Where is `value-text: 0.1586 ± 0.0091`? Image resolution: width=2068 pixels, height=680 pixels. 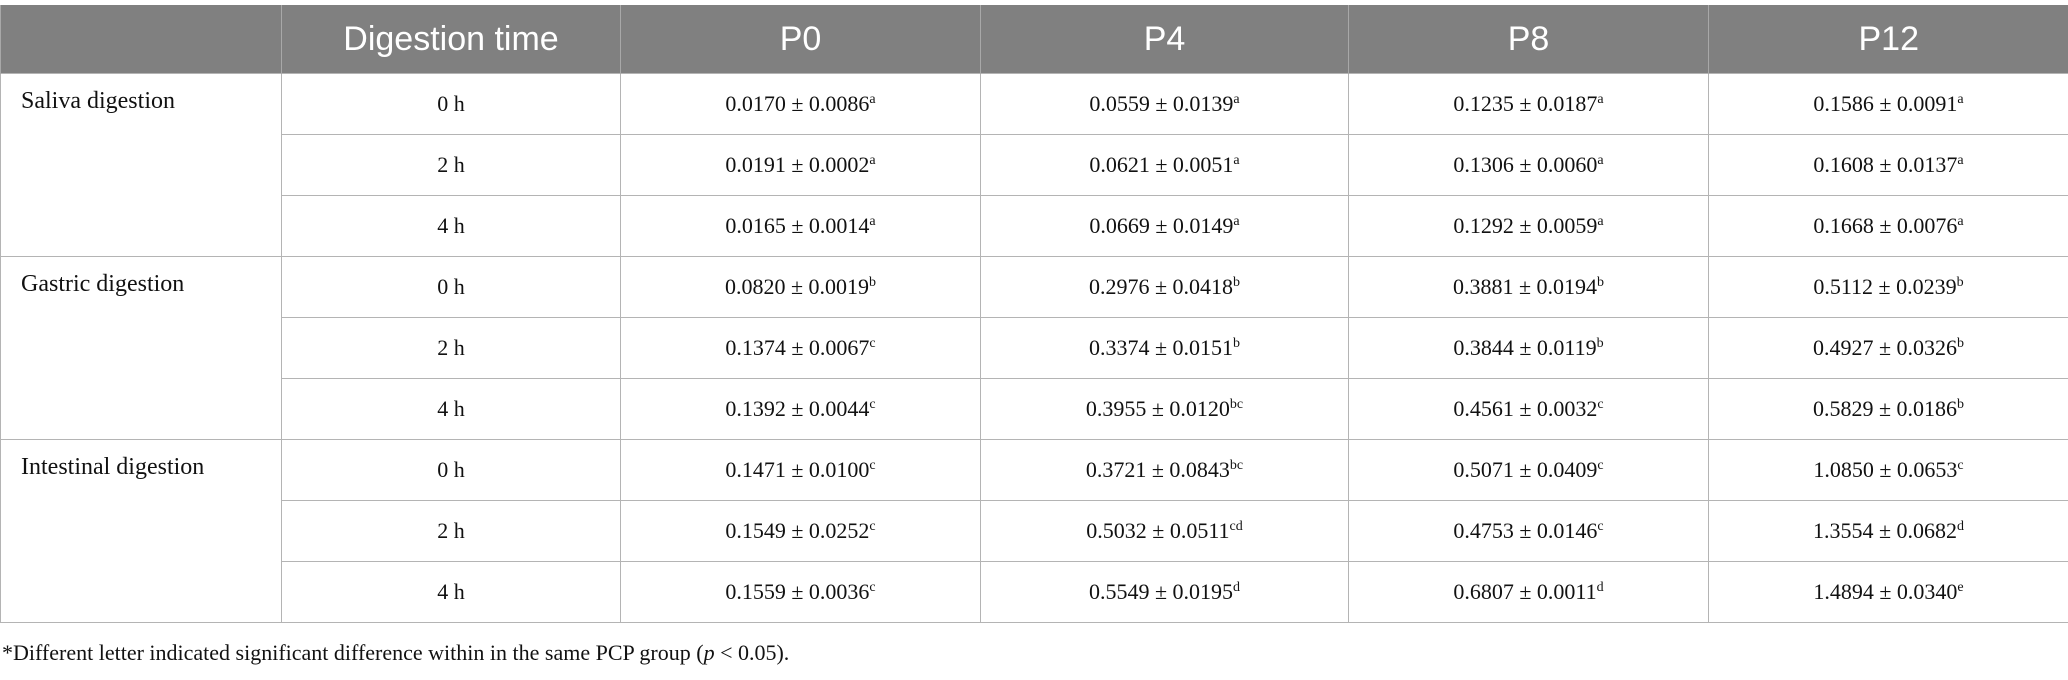 value-text: 0.1586 ± 0.0091 is located at coordinates (1885, 103).